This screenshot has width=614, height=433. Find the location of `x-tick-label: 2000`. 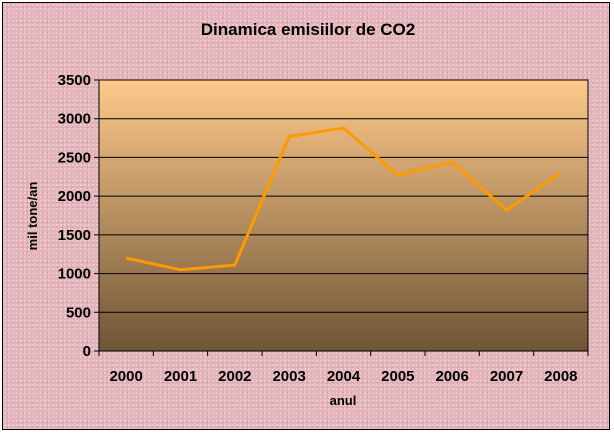

x-tick-label: 2000 is located at coordinates (125, 376).